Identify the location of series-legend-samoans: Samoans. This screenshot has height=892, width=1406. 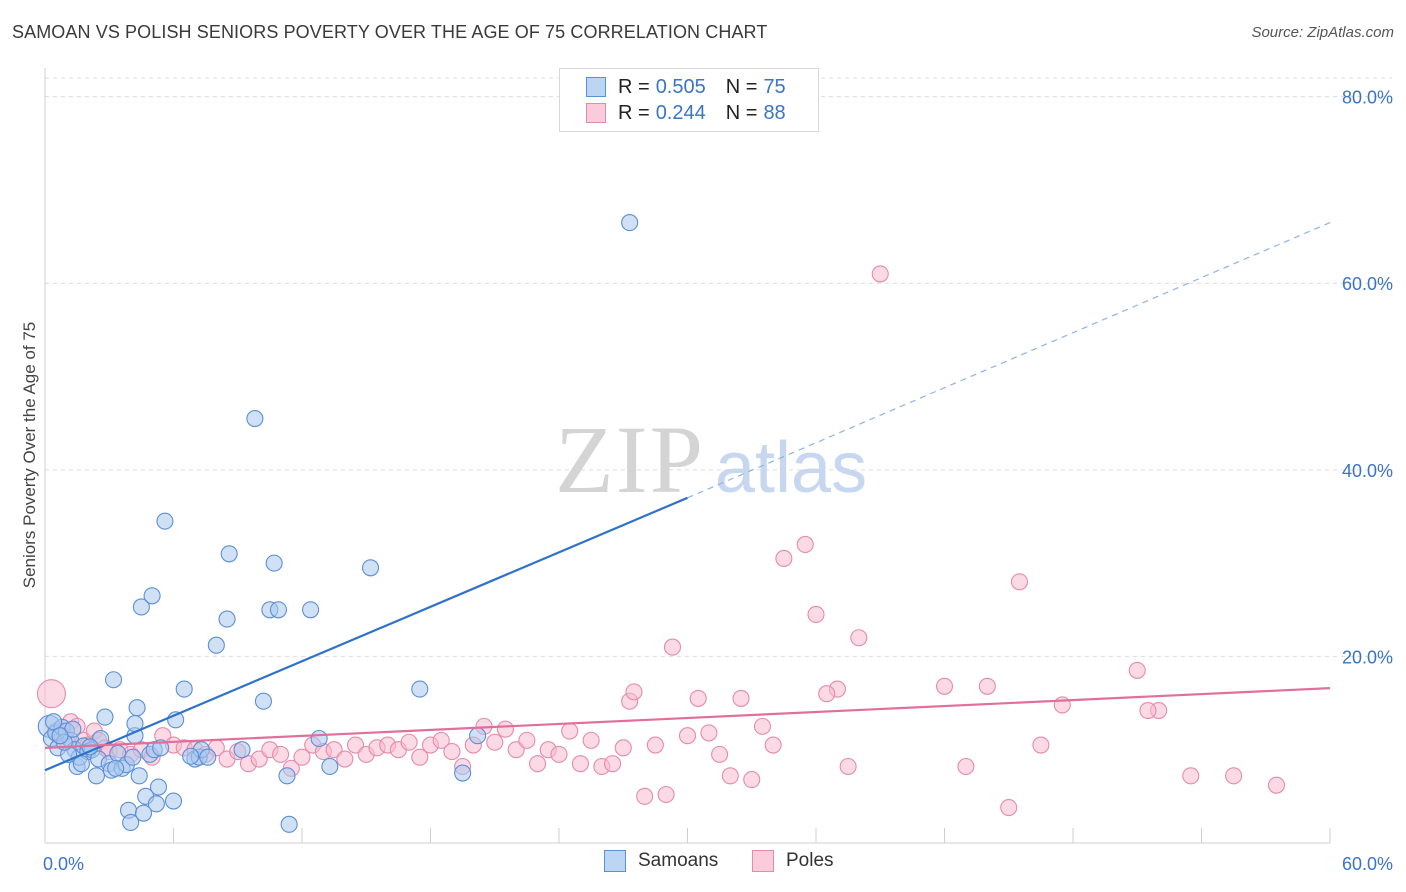
(661, 861).